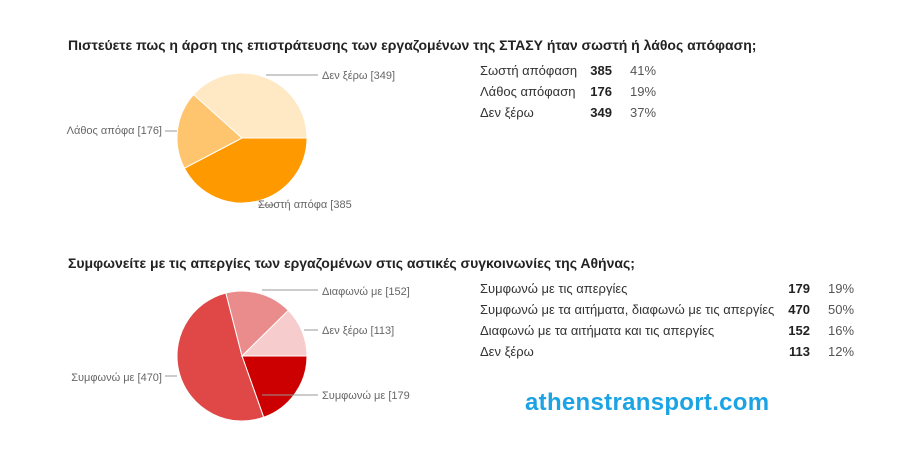  What do you see at coordinates (643, 70) in the screenshot?
I see `answer-percent: 41%` at bounding box center [643, 70].